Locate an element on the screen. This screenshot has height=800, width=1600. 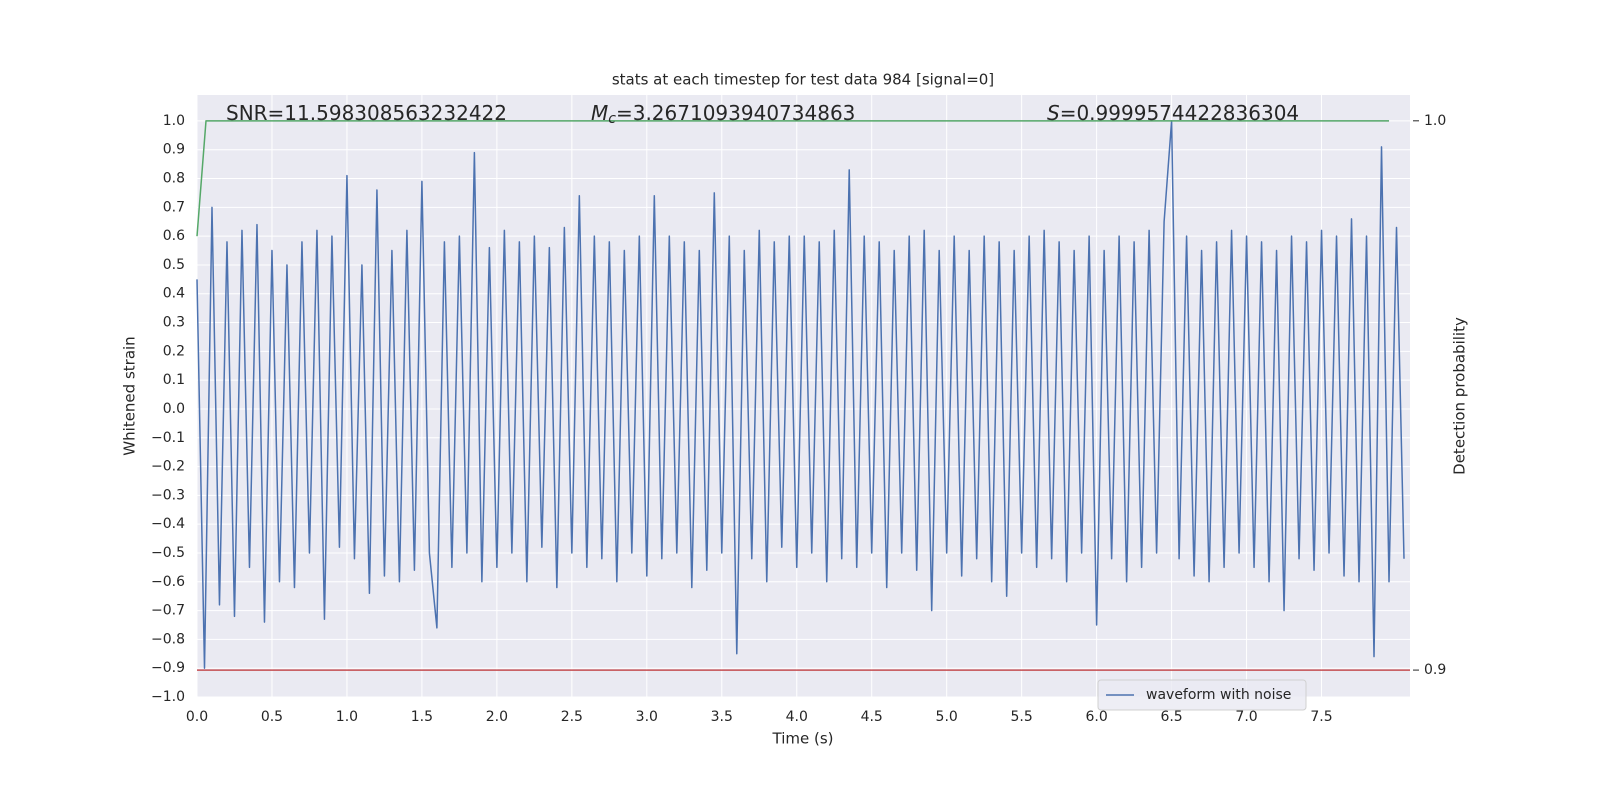
y2-tick-label: 1.0 is located at coordinates (1435, 121).